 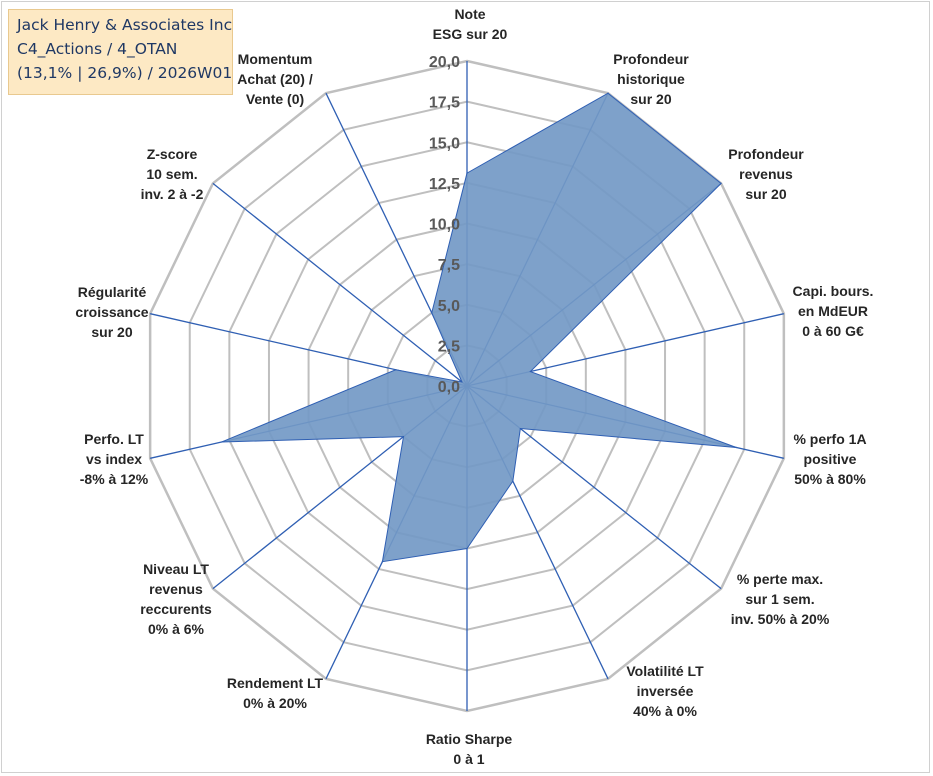 What do you see at coordinates (176, 609) in the screenshot?
I see `axis-label-line: reccurents` at bounding box center [176, 609].